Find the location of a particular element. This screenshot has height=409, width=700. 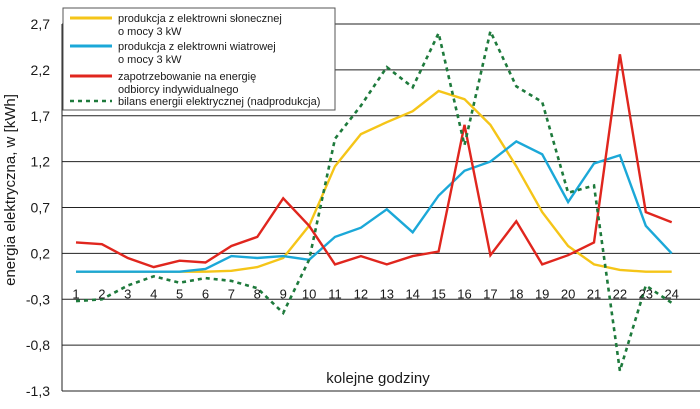

x-tick-label: 10 is located at coordinates (309, 293).